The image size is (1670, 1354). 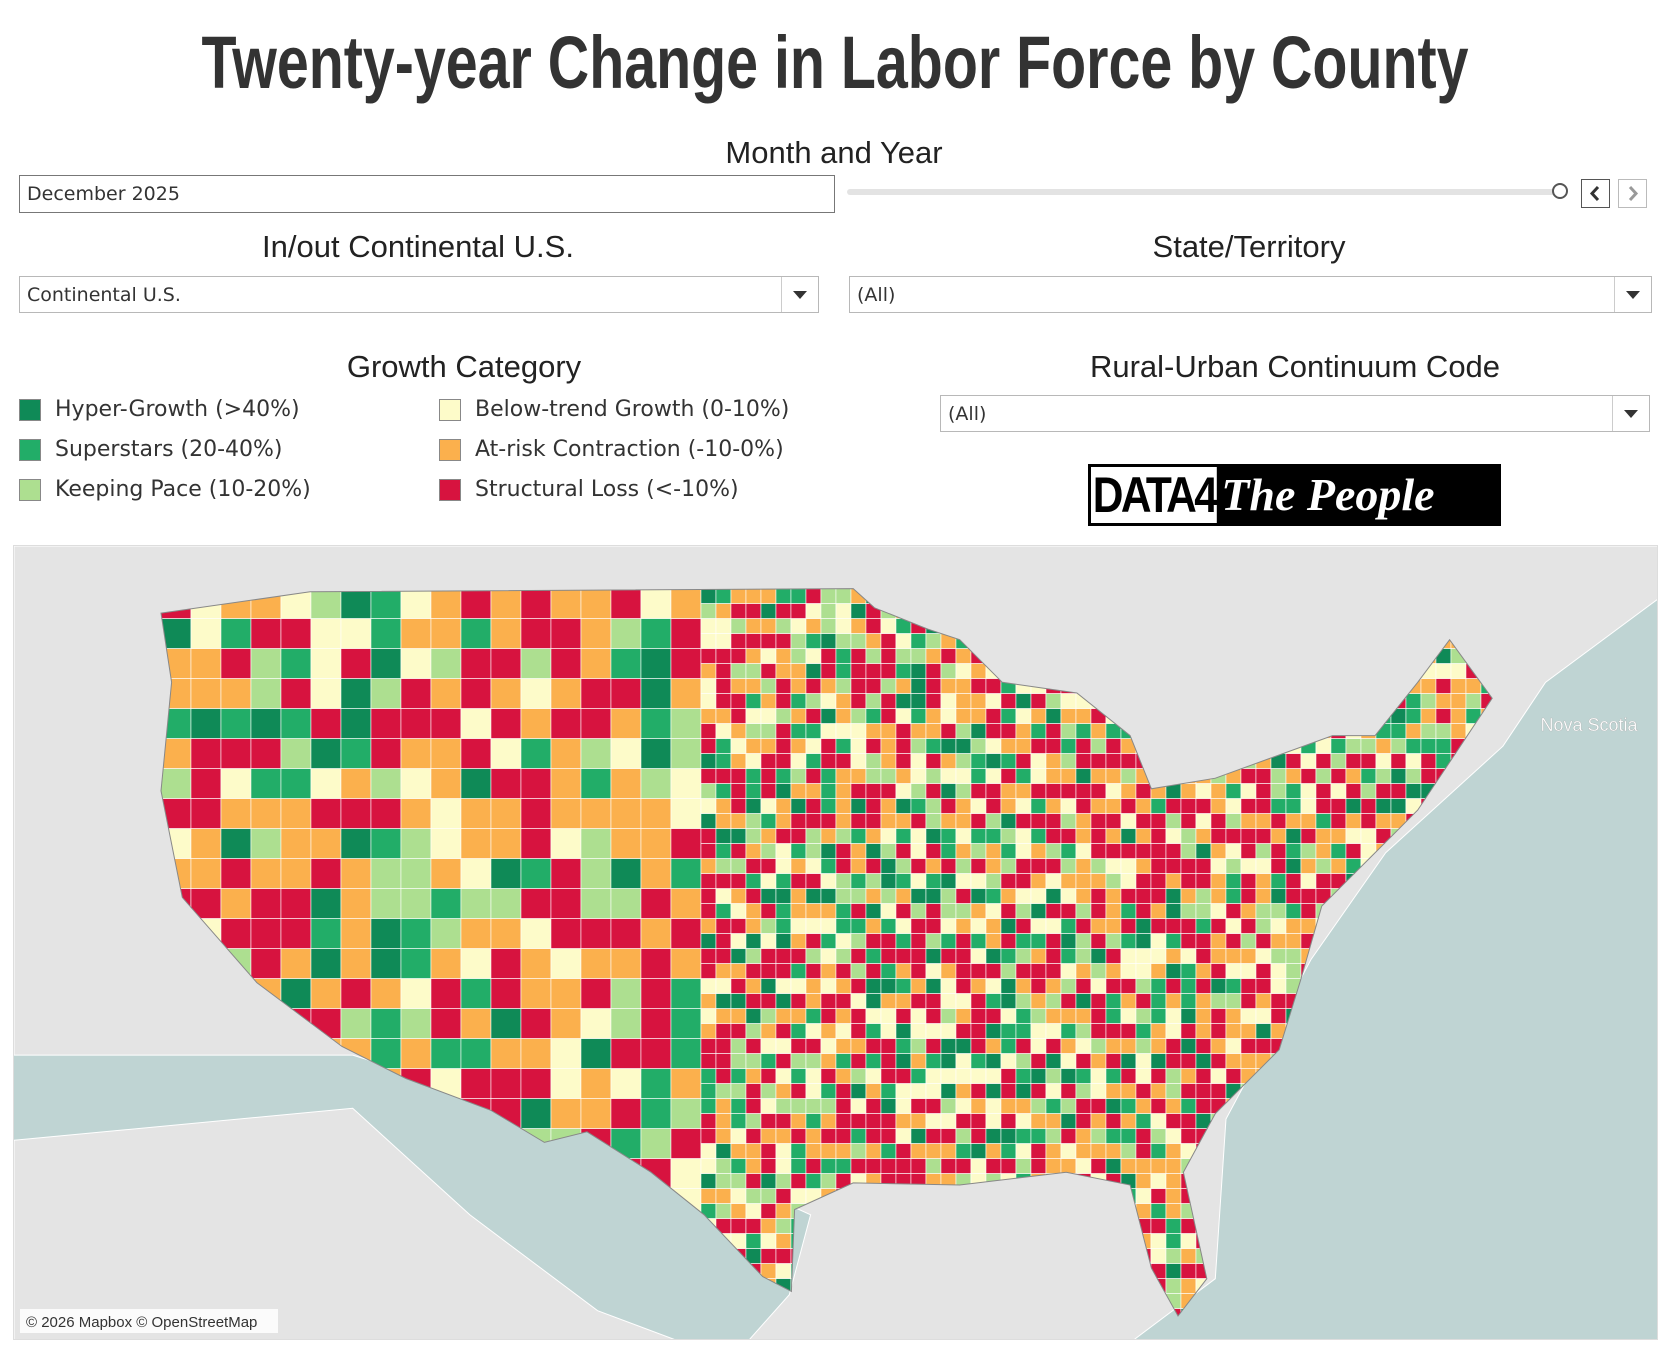 What do you see at coordinates (419, 294) in the screenshot?
I see `dropdown: Continental U.S.` at bounding box center [419, 294].